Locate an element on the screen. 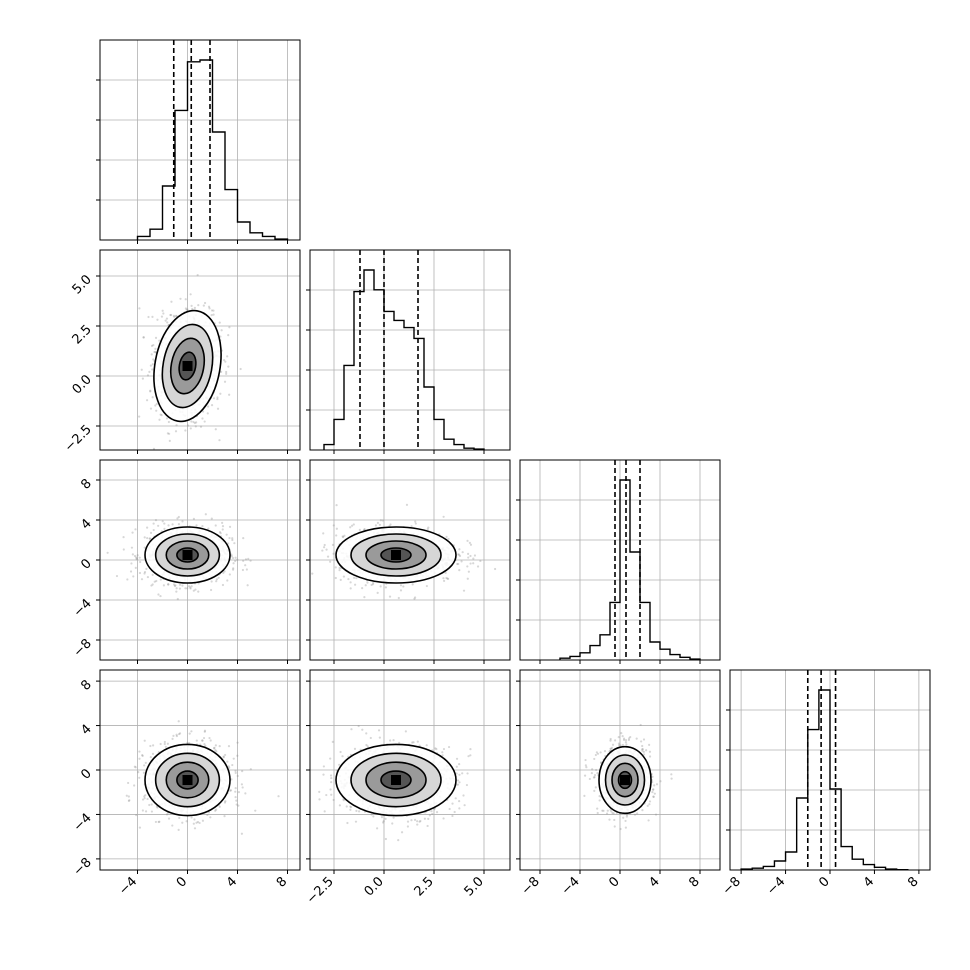 This screenshot has width=970, height=970. y-tick-label: 8 is located at coordinates (86, 484).